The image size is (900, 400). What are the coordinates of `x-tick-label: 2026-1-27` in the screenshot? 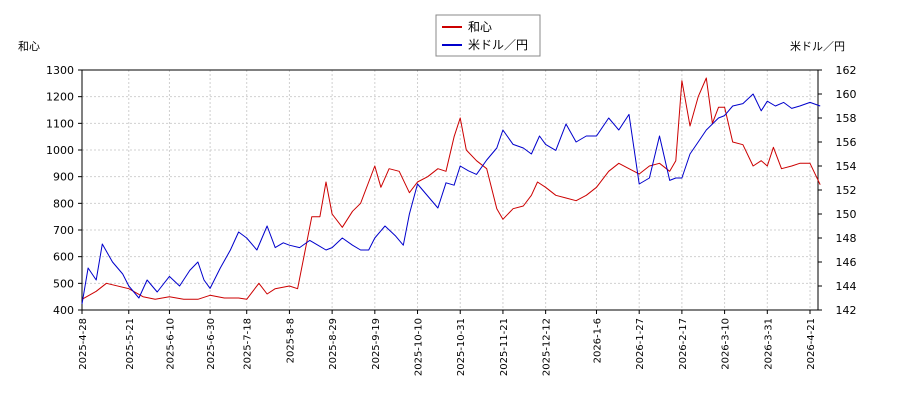 It's located at (640, 344).